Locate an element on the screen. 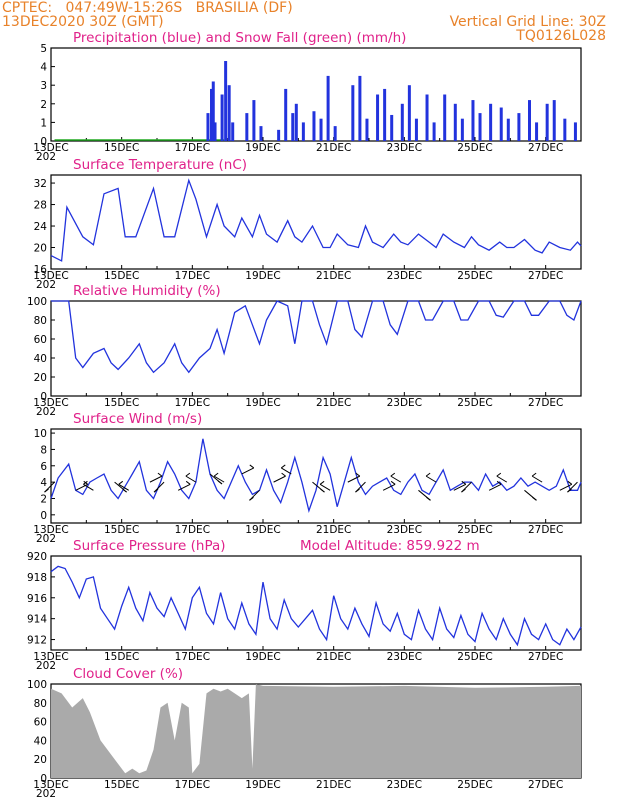 The image size is (618, 800). precip-xtick-label: 23DEC is located at coordinates (404, 148).